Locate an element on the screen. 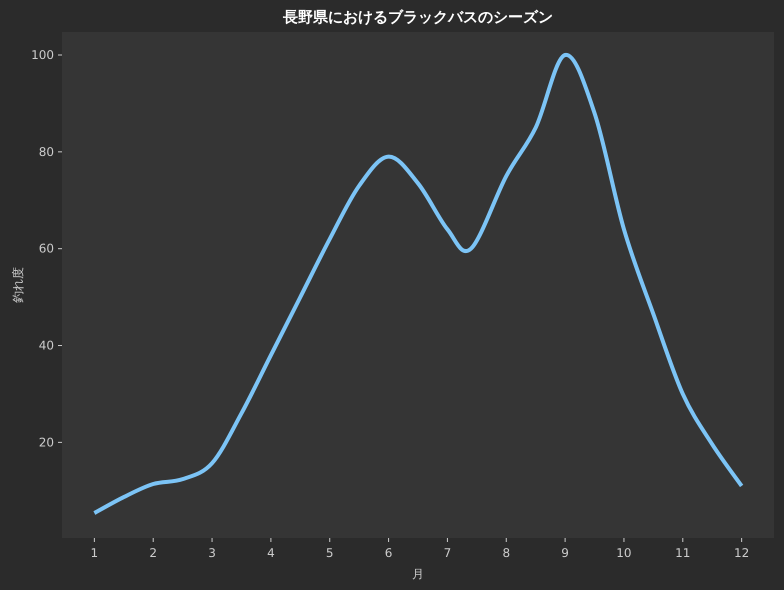 This screenshot has height=590, width=784. x-tick-label: 7 is located at coordinates (448, 553).